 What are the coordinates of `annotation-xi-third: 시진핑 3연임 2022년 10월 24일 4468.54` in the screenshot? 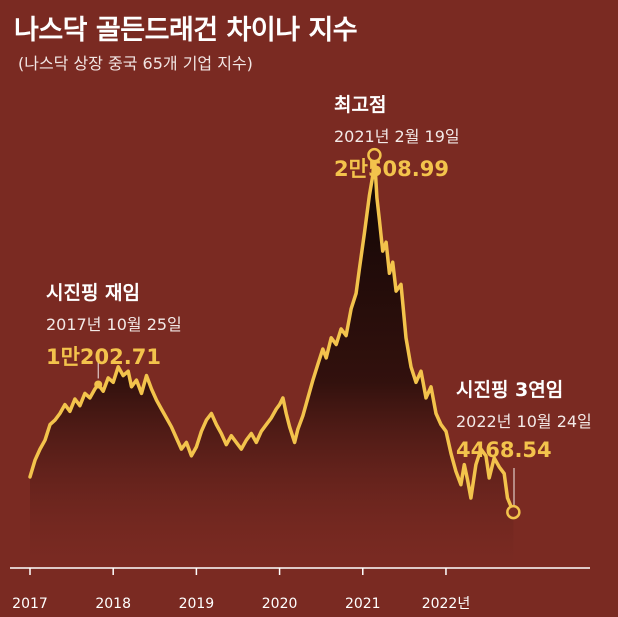 It's located at (524, 418).